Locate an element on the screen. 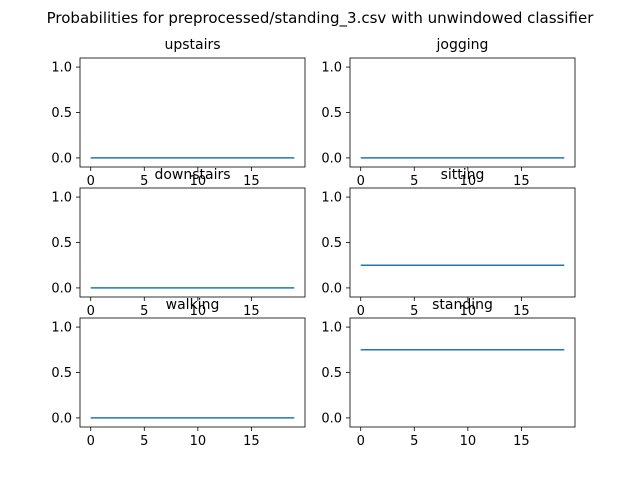  subplot-jogging: 0 5 10 15 0.0 0.5 1.0 jogging is located at coordinates (448, 113).